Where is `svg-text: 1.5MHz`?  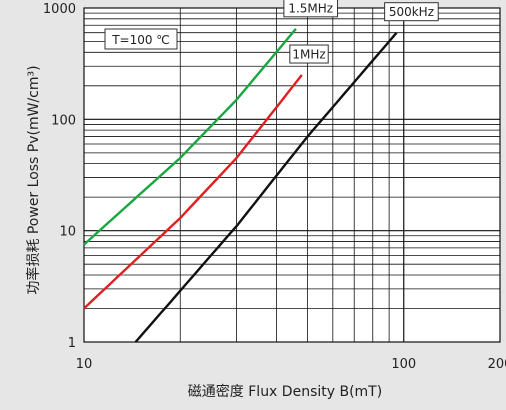 svg-text: 1.5MHz is located at coordinates (310, 8).